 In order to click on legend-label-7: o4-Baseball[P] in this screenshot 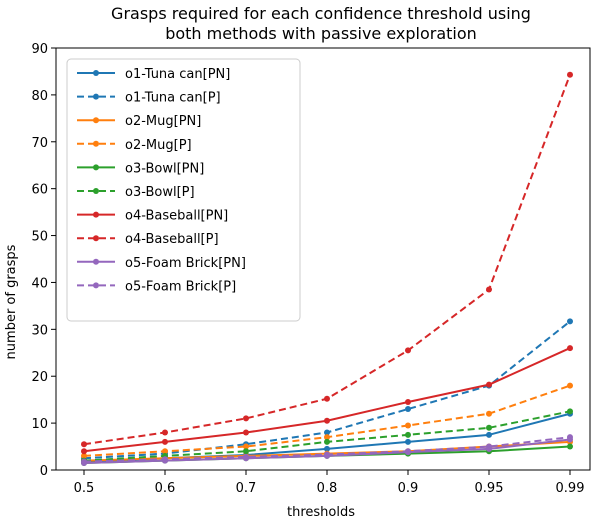, I will do `click(172, 239)`.